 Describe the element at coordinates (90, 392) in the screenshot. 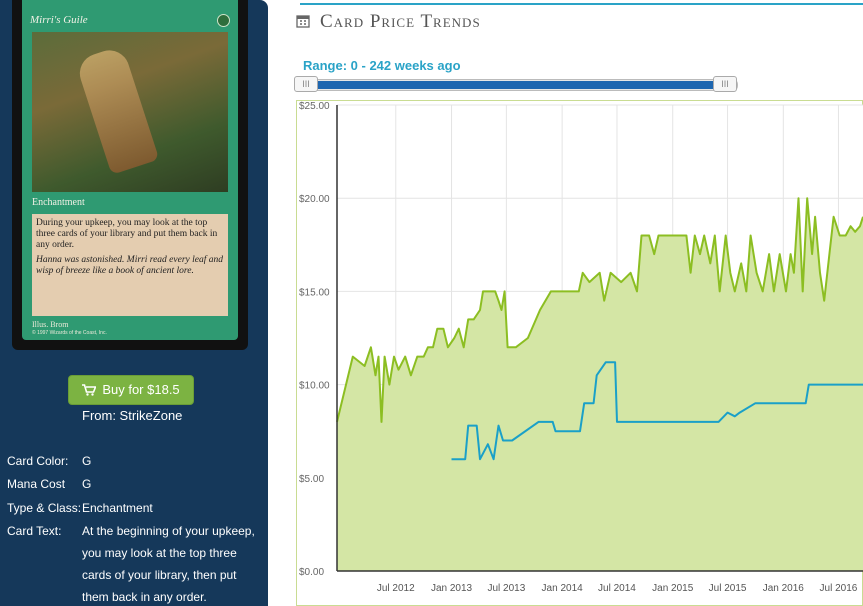

I see `shopping-cart-icon` at that location.